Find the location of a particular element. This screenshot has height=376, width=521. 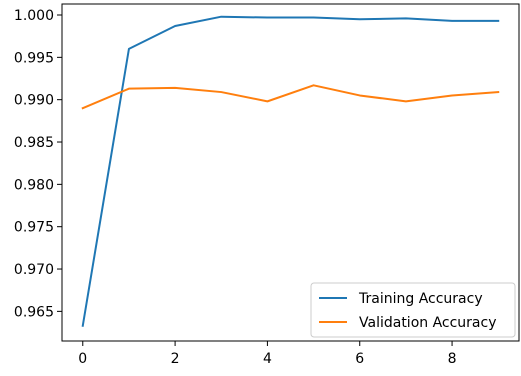

y-tick-label: 0.965 is located at coordinates (34, 312).